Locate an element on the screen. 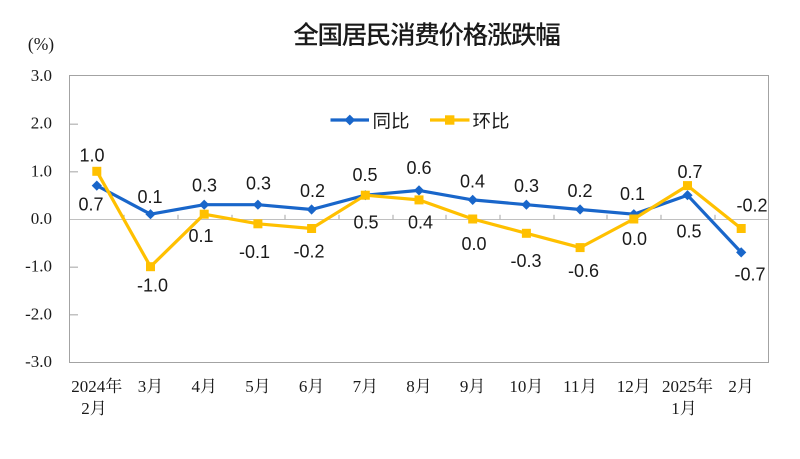 The image size is (800, 459). svg-text: 3.0 is located at coordinates (41, 75).